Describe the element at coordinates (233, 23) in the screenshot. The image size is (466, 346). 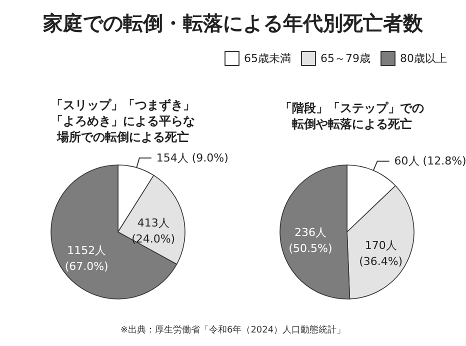
I see `chart-title: 家庭での転倒・転落による年代別死亡者数` at that location.